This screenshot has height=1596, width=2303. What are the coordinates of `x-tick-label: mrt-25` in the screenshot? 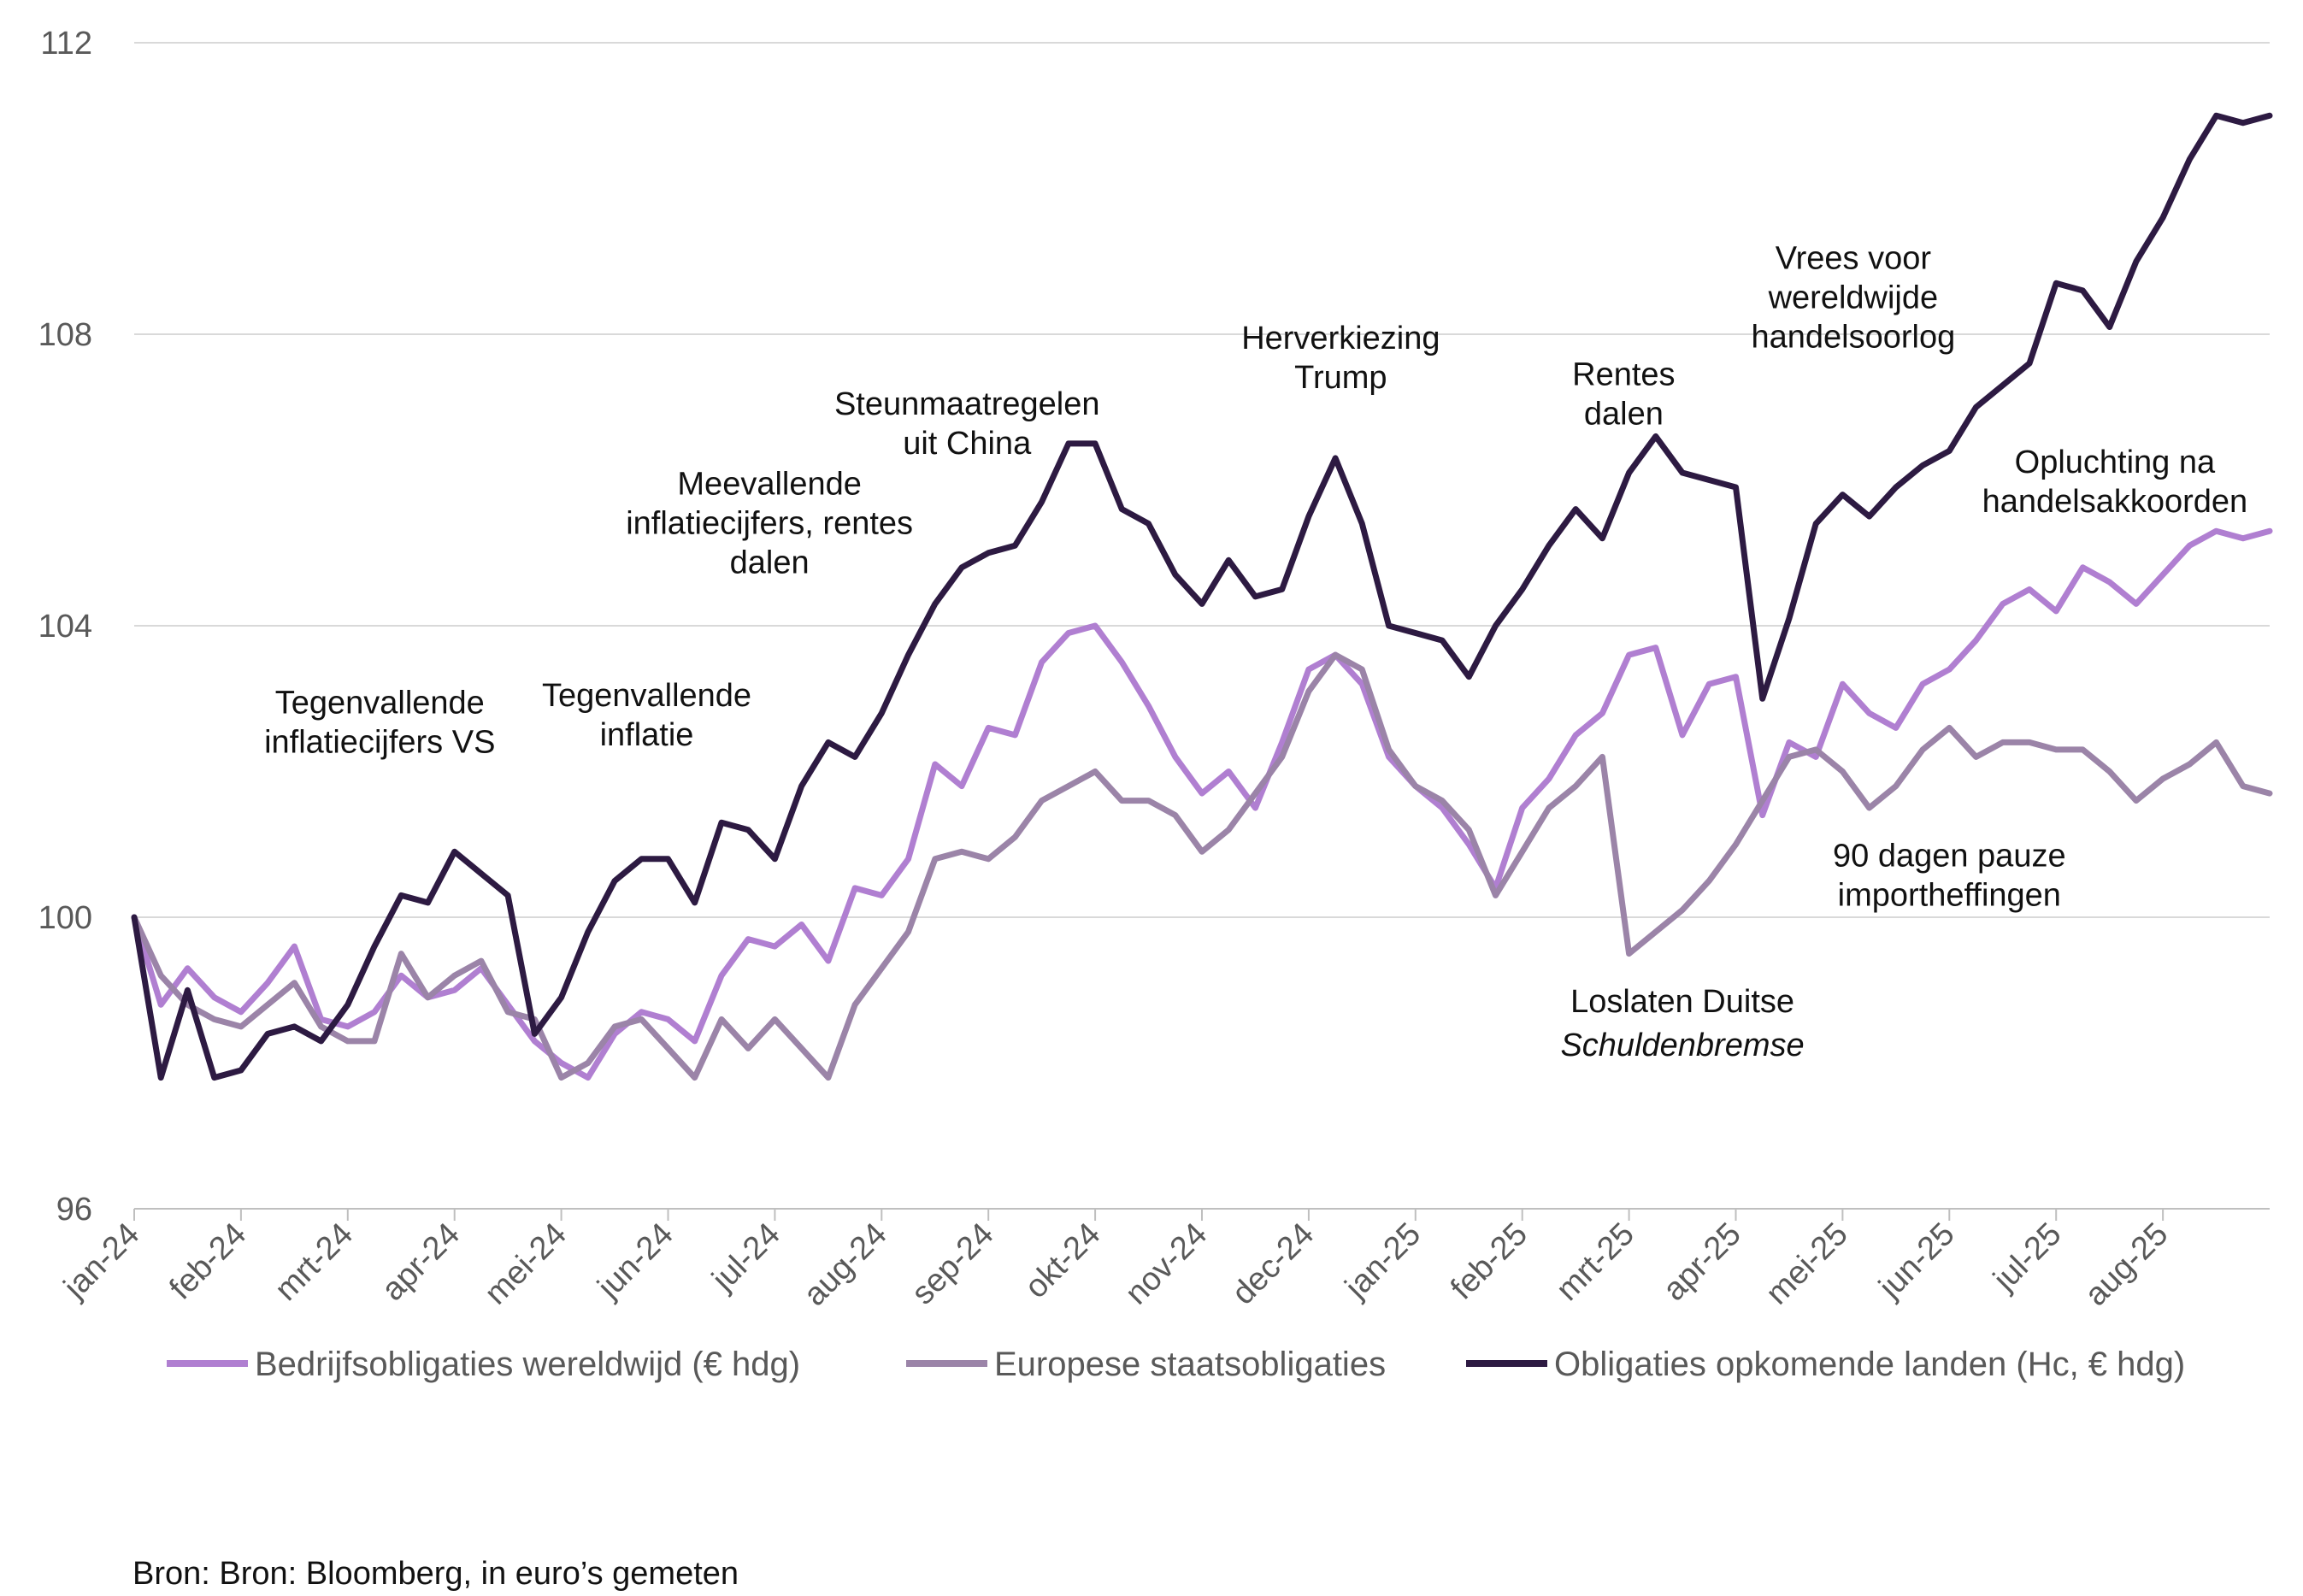 It's located at (1595, 1262).